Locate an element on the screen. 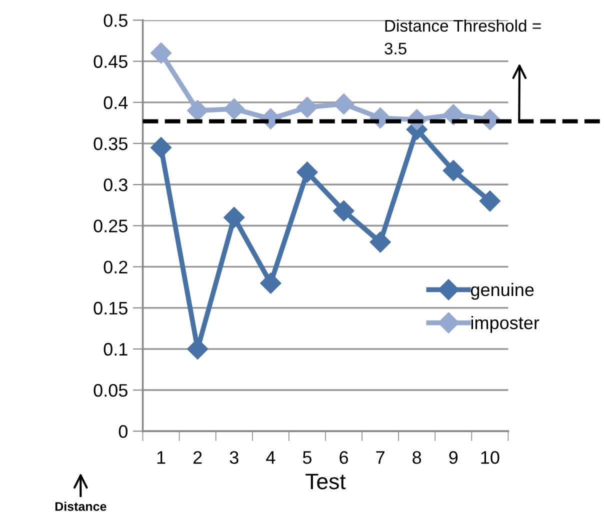  y-tick-label: 0.45 is located at coordinates (111, 61).